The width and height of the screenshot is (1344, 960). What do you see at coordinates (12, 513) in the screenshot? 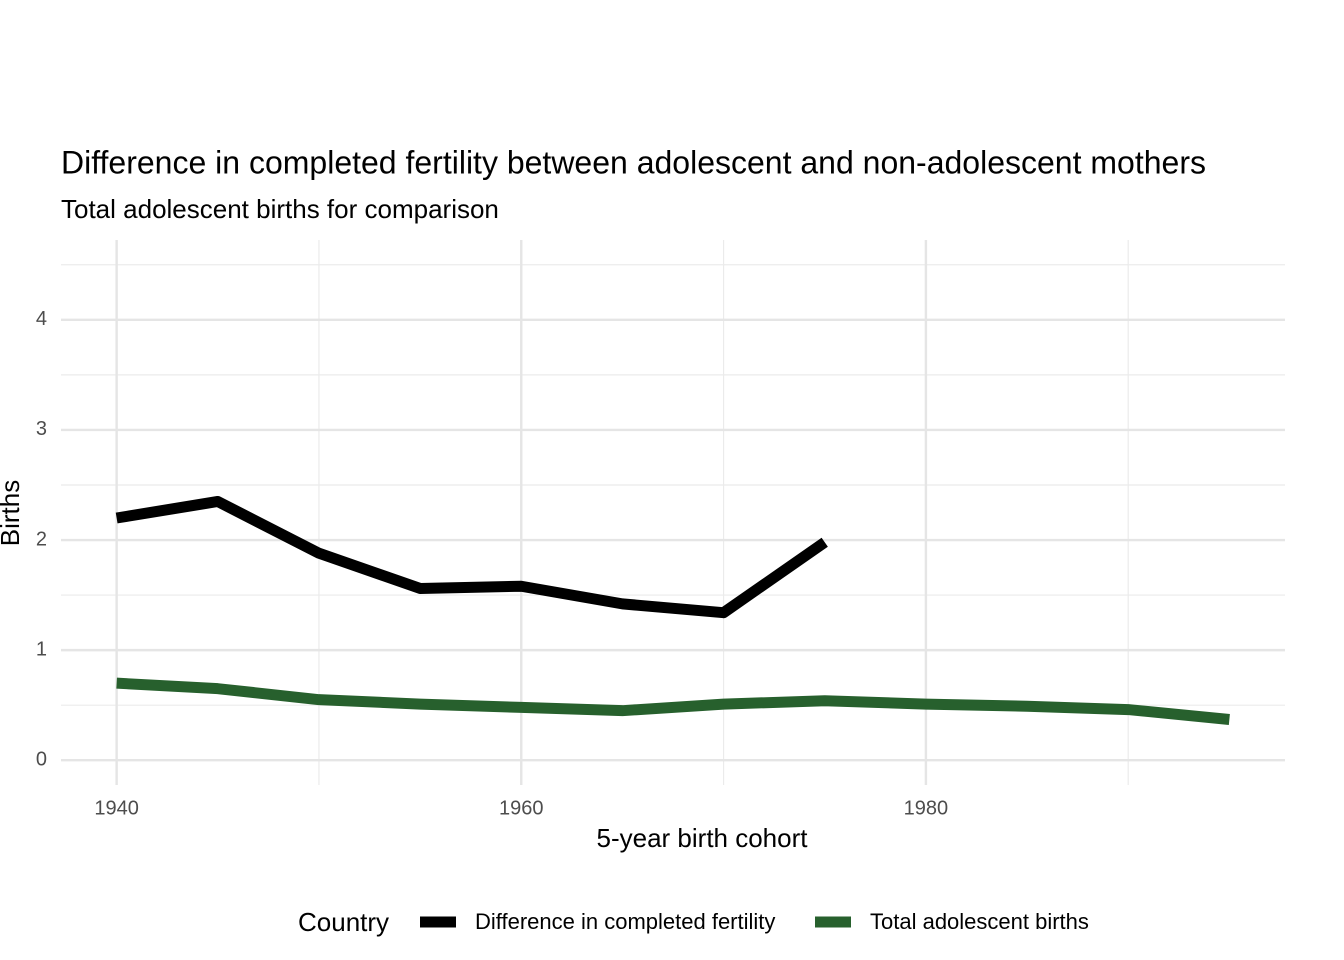
I see `y-axis-title: Births` at bounding box center [12, 513].